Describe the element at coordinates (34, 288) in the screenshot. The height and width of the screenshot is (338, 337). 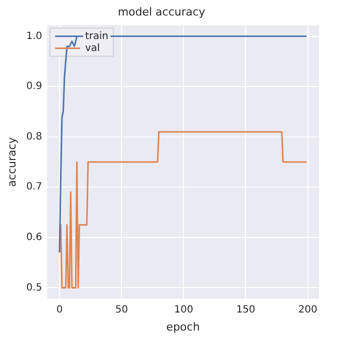
I see `y-tick-label: 0.5` at that location.